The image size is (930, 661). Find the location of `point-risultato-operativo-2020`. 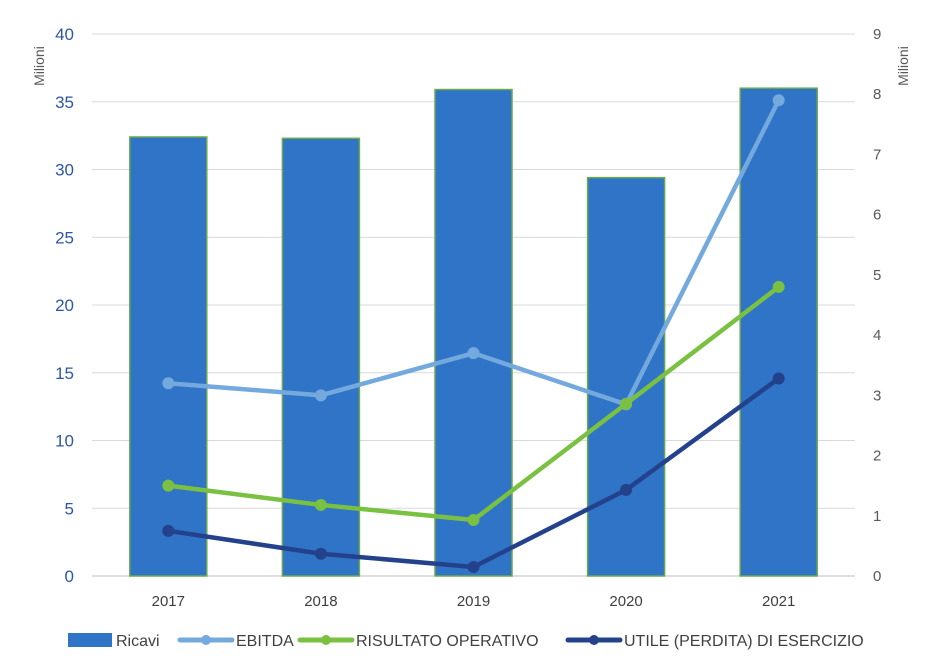

point-risultato-operativo-2020 is located at coordinates (626, 403).